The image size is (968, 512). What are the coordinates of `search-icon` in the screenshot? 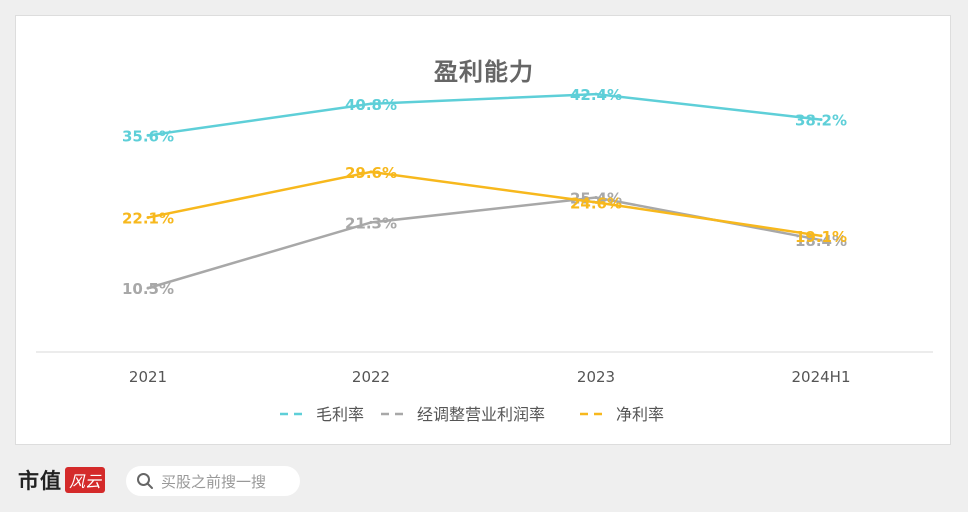 It's located at (145, 481).